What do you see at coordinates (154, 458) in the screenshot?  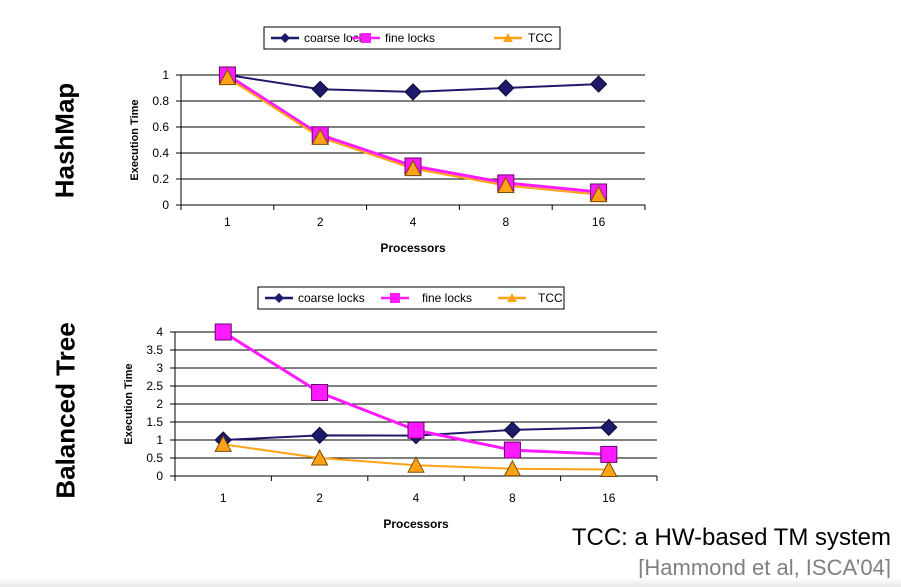 I see `y-tick-label: 0.5` at bounding box center [154, 458].